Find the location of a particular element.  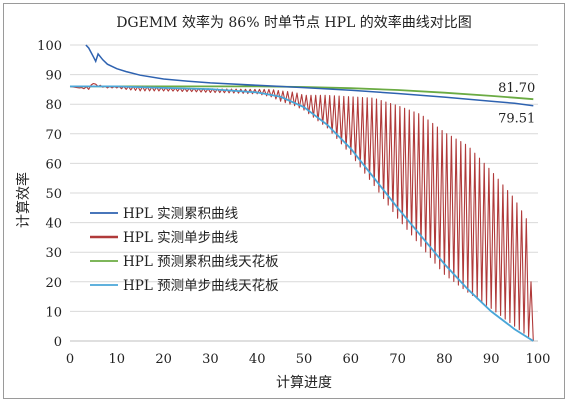

x-tick-label: 100 is located at coordinates (538, 359).